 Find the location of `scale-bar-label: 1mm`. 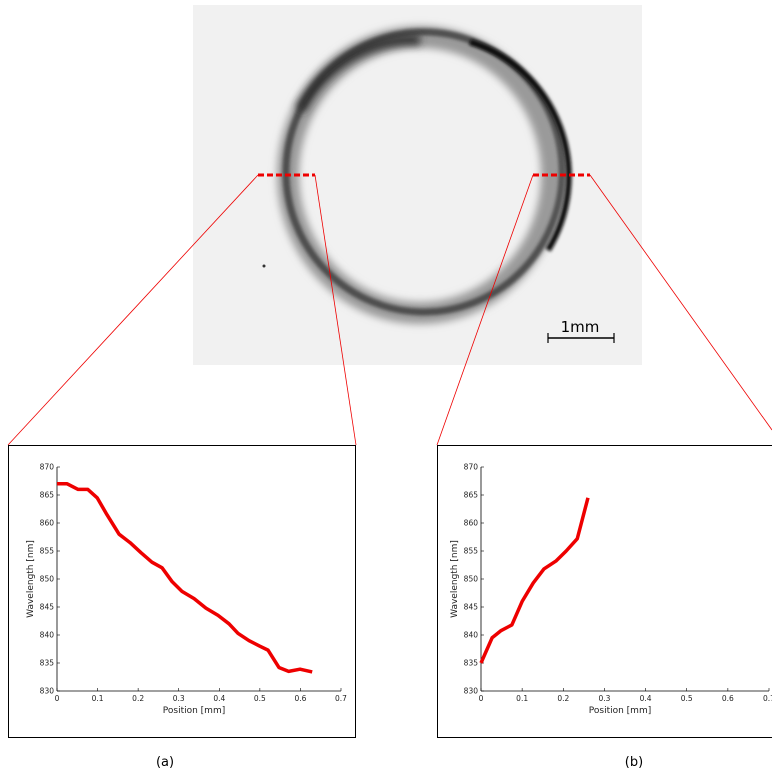

scale-bar-label: 1mm is located at coordinates (580, 327).